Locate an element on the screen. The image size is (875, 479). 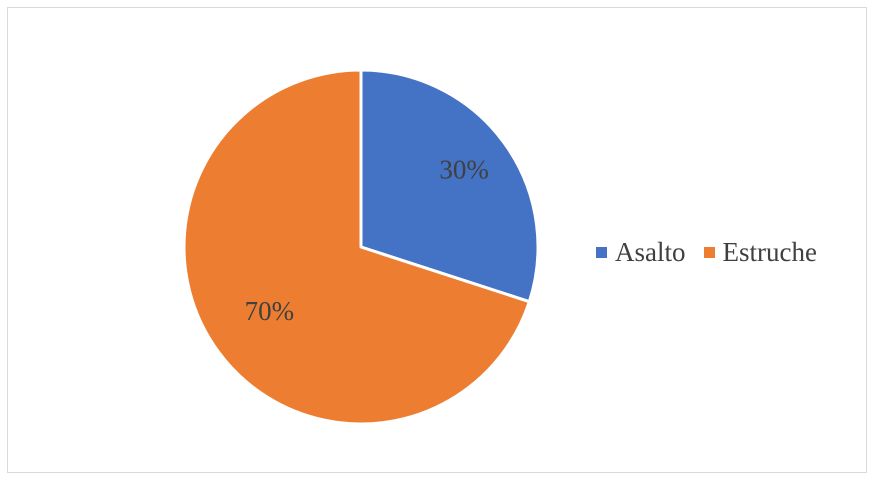
legend-swatch-estruche is located at coordinates (709, 252).